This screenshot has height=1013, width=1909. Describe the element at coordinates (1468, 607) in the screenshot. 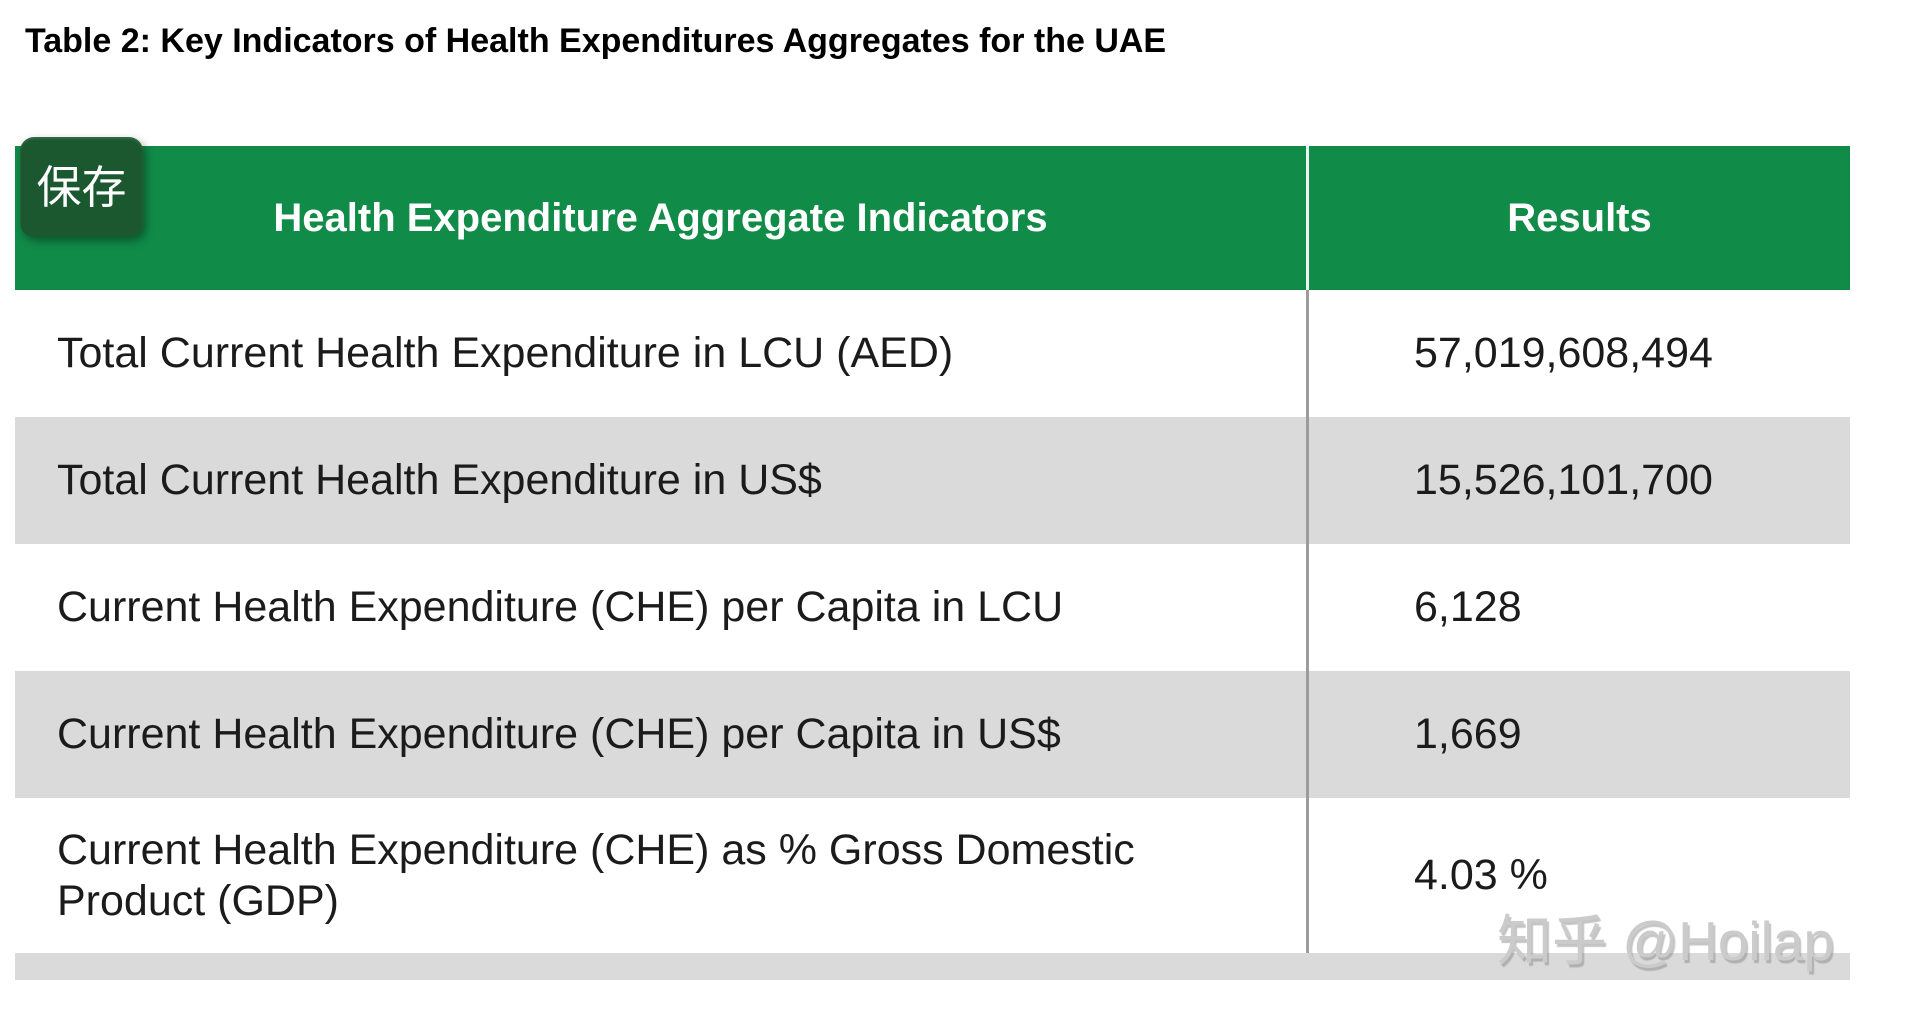

I see `result-cell: 6,128` at that location.